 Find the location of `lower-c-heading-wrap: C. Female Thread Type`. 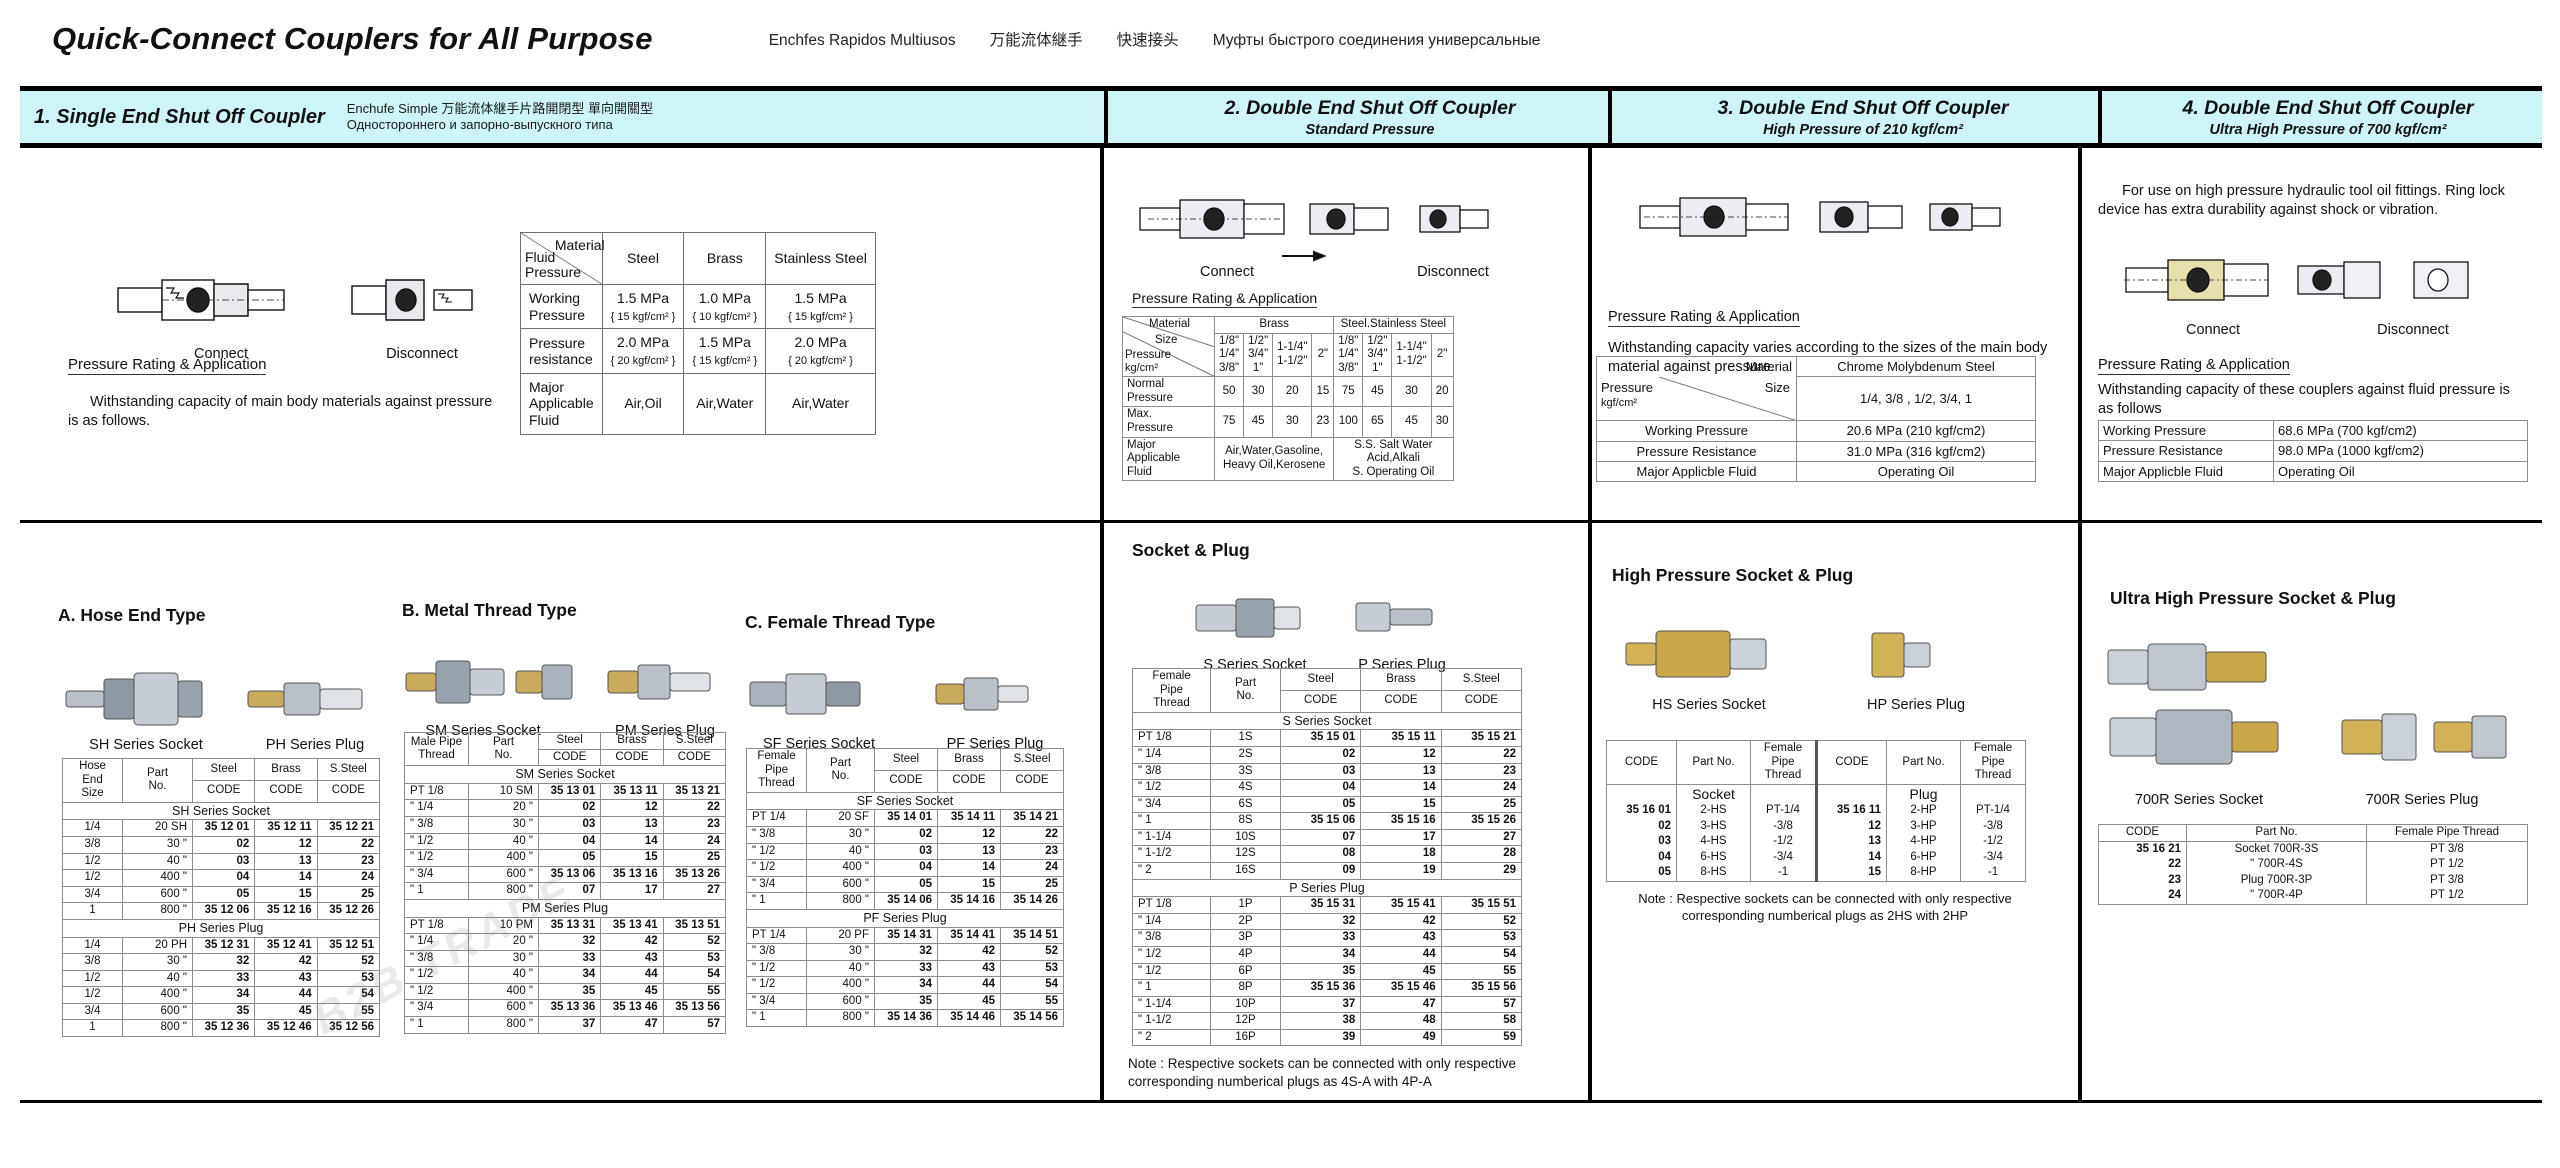

lower-c-heading-wrap: C. Female Thread Type is located at coordinates (840, 622).